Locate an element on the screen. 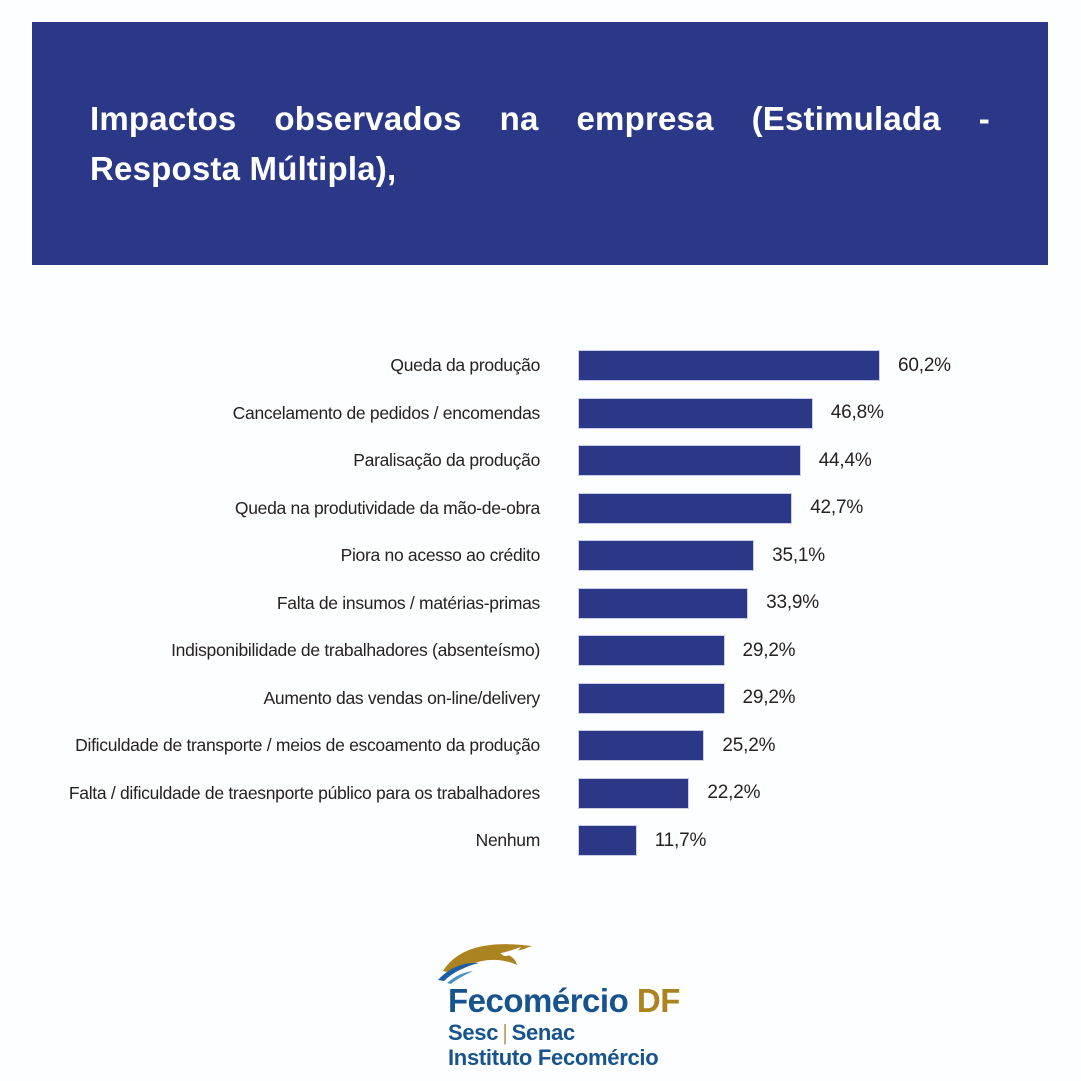 The image size is (1081, 1081). category-label: Aumento das vendas on-line/delivery is located at coordinates (402, 697).